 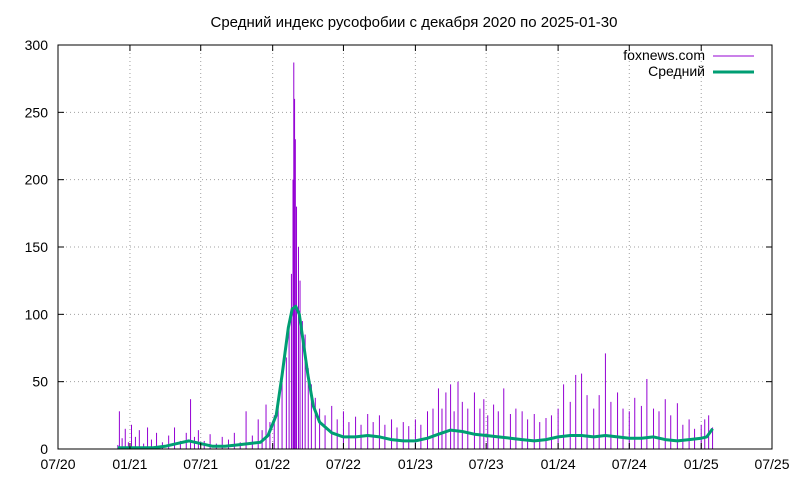 What do you see at coordinates (701, 464) in the screenshot?
I see `x-tick-label: 01/25` at bounding box center [701, 464].